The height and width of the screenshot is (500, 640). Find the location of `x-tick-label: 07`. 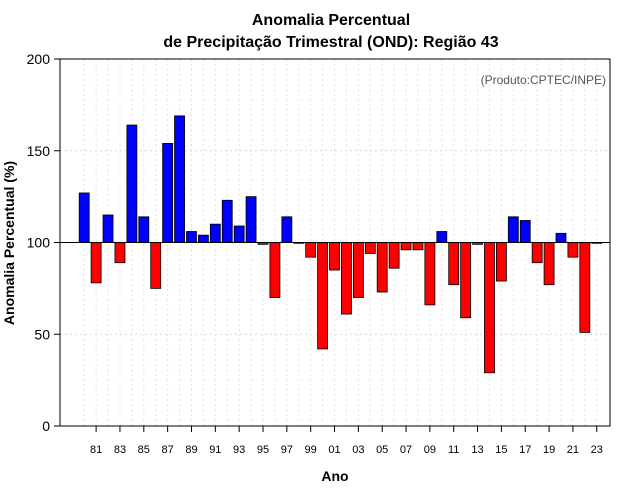

x-tick-label: 07 is located at coordinates (406, 450).